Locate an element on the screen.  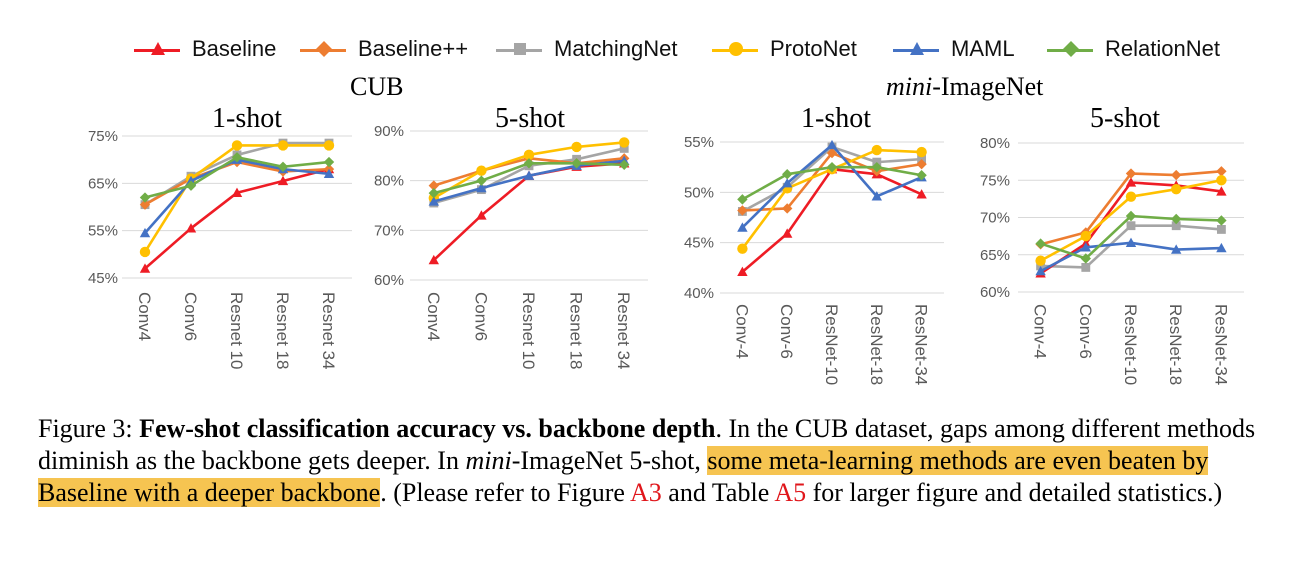
circle-marker-icon is located at coordinates (736, 49).